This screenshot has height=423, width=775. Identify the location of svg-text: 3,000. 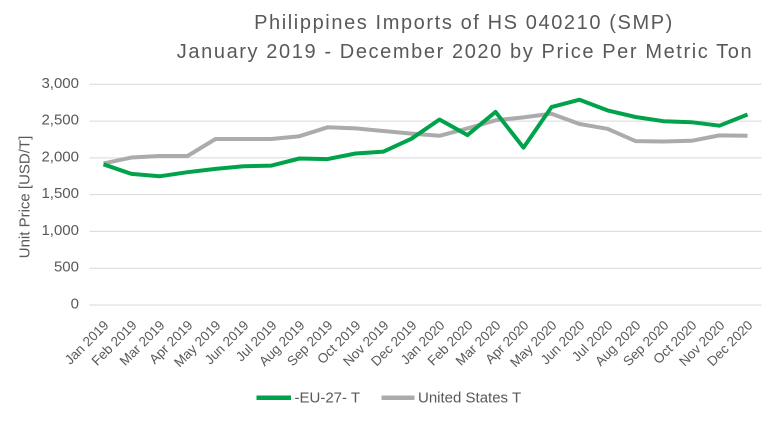
(60, 83).